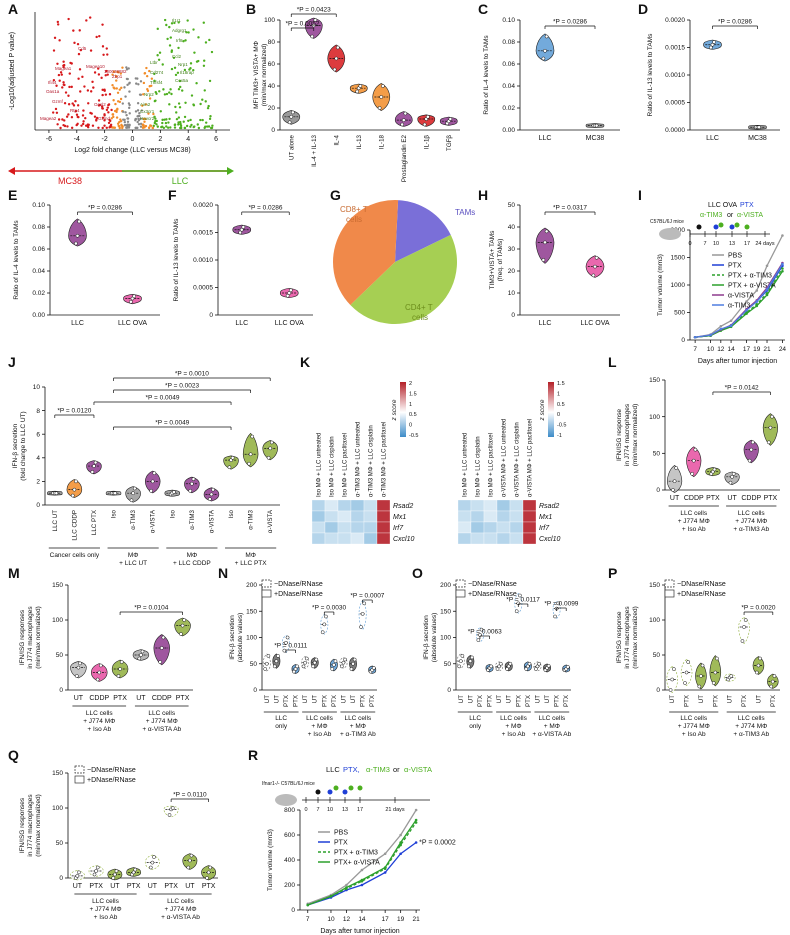 The height and width of the screenshot is (935, 790). I want to click on y-tick-label: 0.0000, so click(675, 130).